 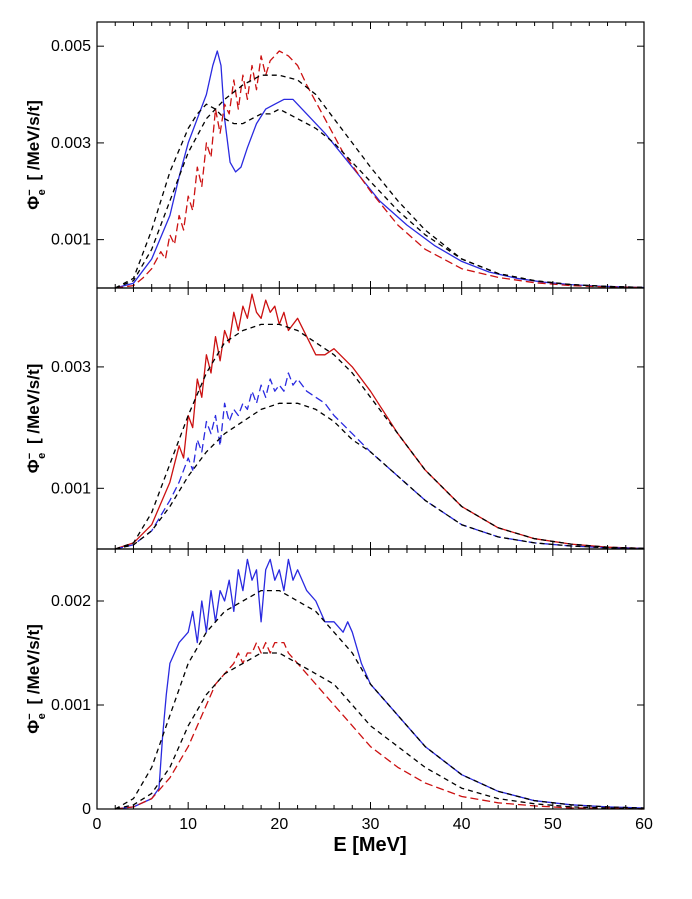 What do you see at coordinates (71, 601) in the screenshot?
I see `y-tick-label: 0.002` at bounding box center [71, 601].